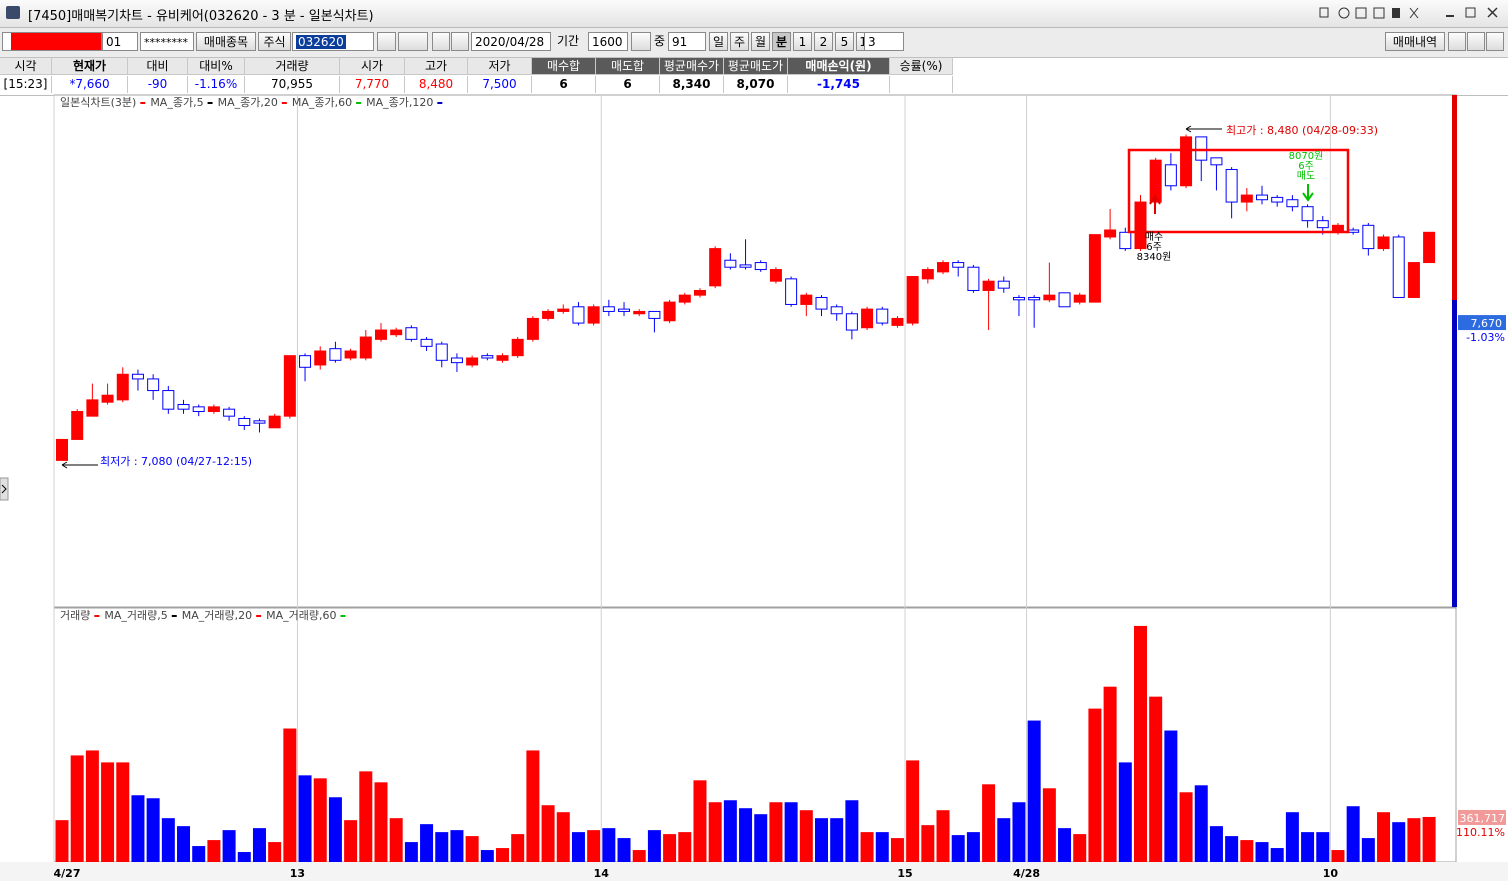 The image size is (1508, 881). What do you see at coordinates (274, 41) in the screenshot?
I see `market-select: 주식` at bounding box center [274, 41].